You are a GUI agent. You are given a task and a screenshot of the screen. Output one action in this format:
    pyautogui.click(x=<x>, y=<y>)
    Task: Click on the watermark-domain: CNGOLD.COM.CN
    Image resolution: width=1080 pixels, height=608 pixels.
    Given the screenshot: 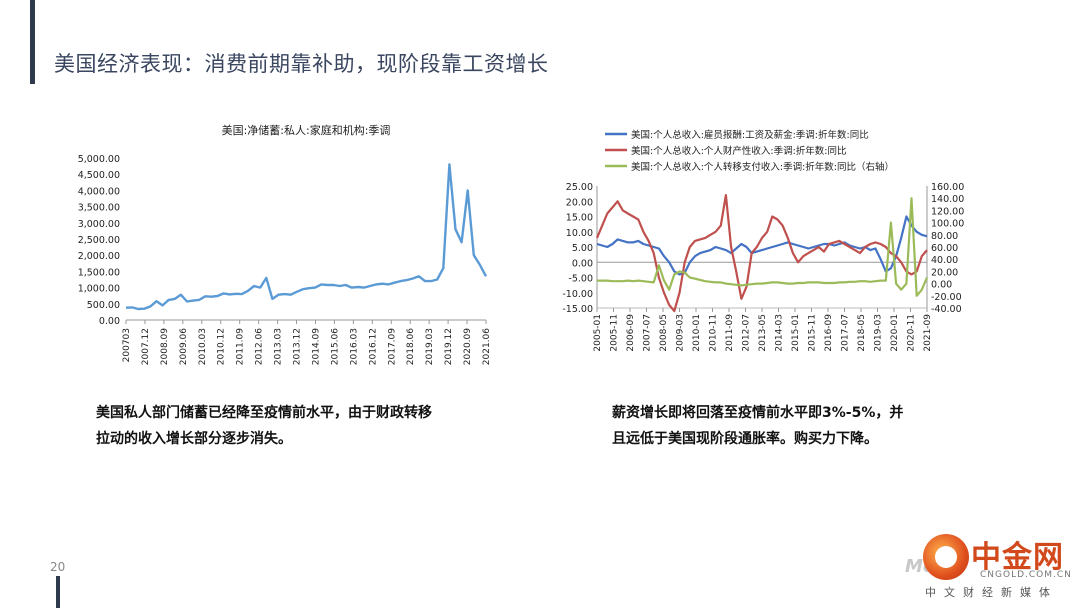 What is the action you would take?
    pyautogui.click(x=1026, y=575)
    